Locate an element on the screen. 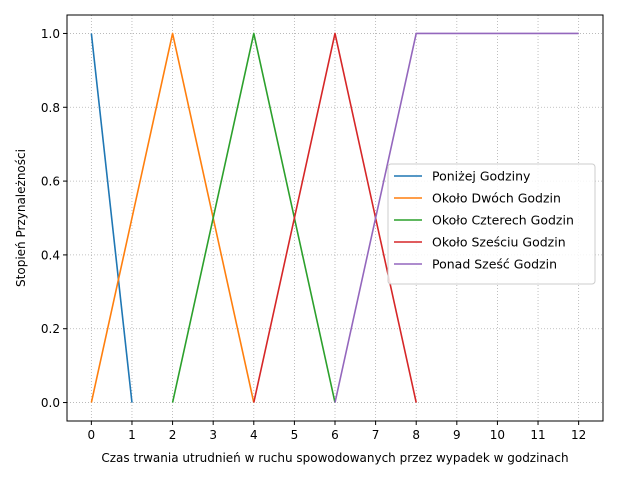 This screenshot has height=480, width=640. legend-entry: Ponad Sześć Godzin is located at coordinates (494, 264).